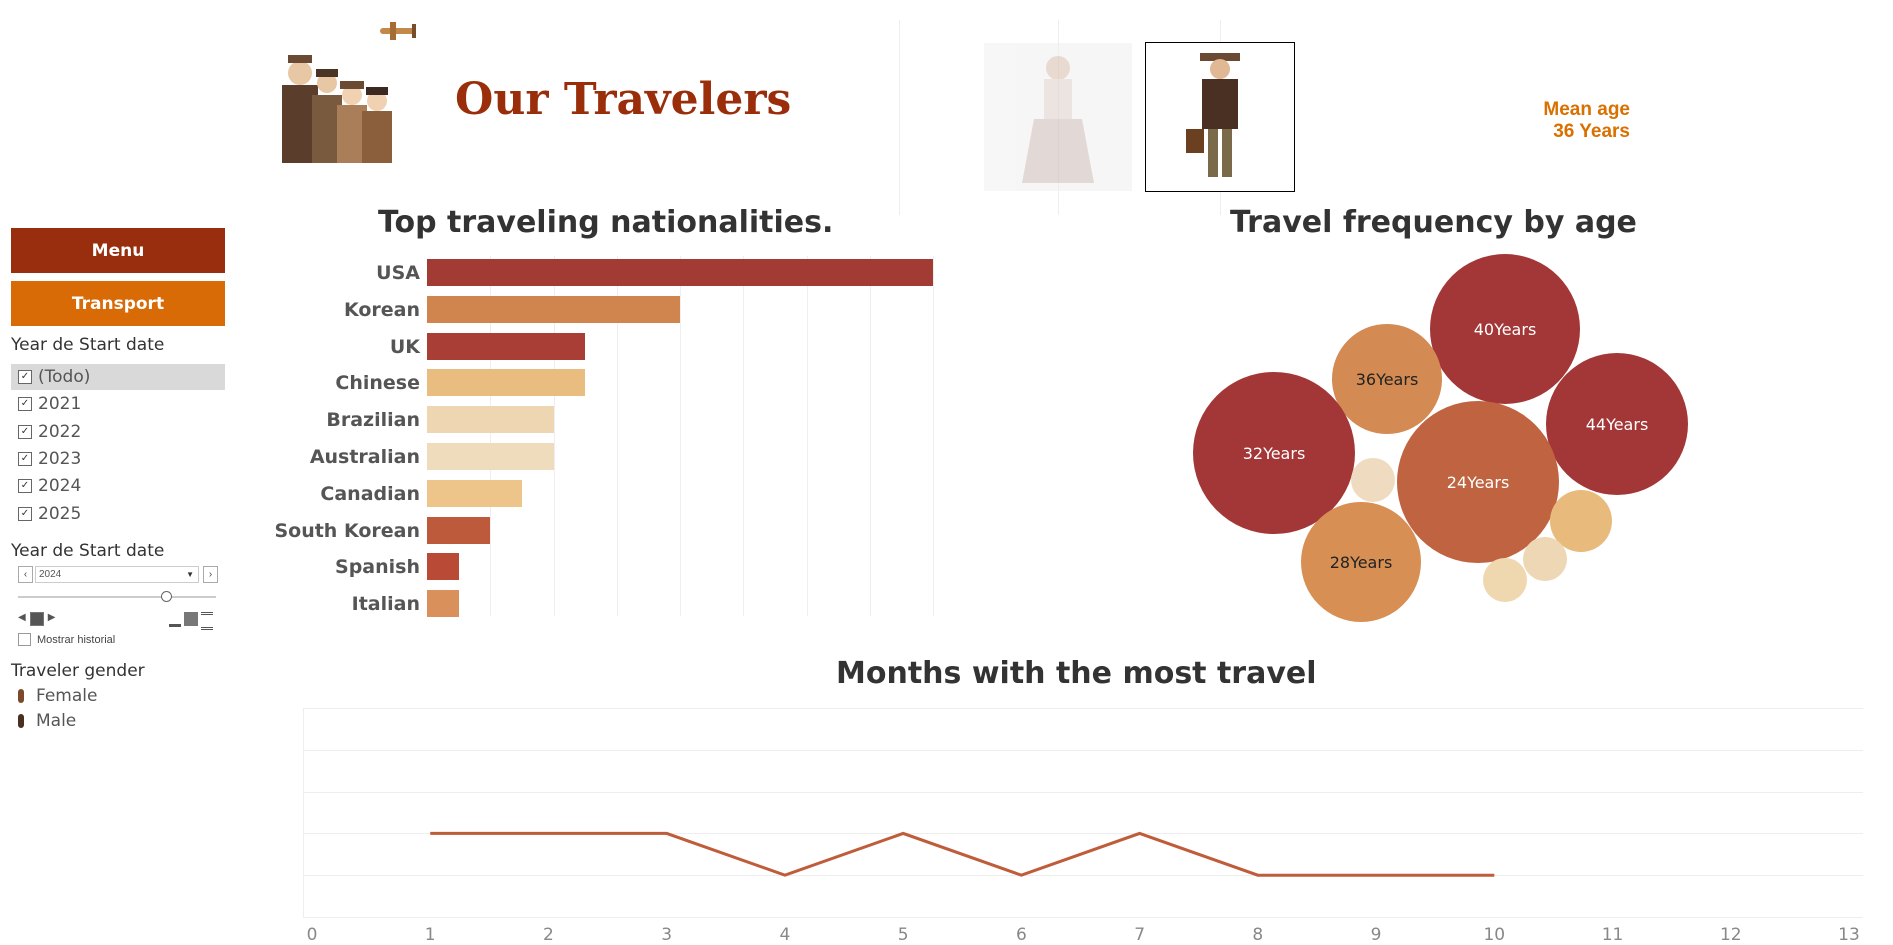  What do you see at coordinates (1274, 453) in the screenshot?
I see `age-bubble: 32Years` at bounding box center [1274, 453].